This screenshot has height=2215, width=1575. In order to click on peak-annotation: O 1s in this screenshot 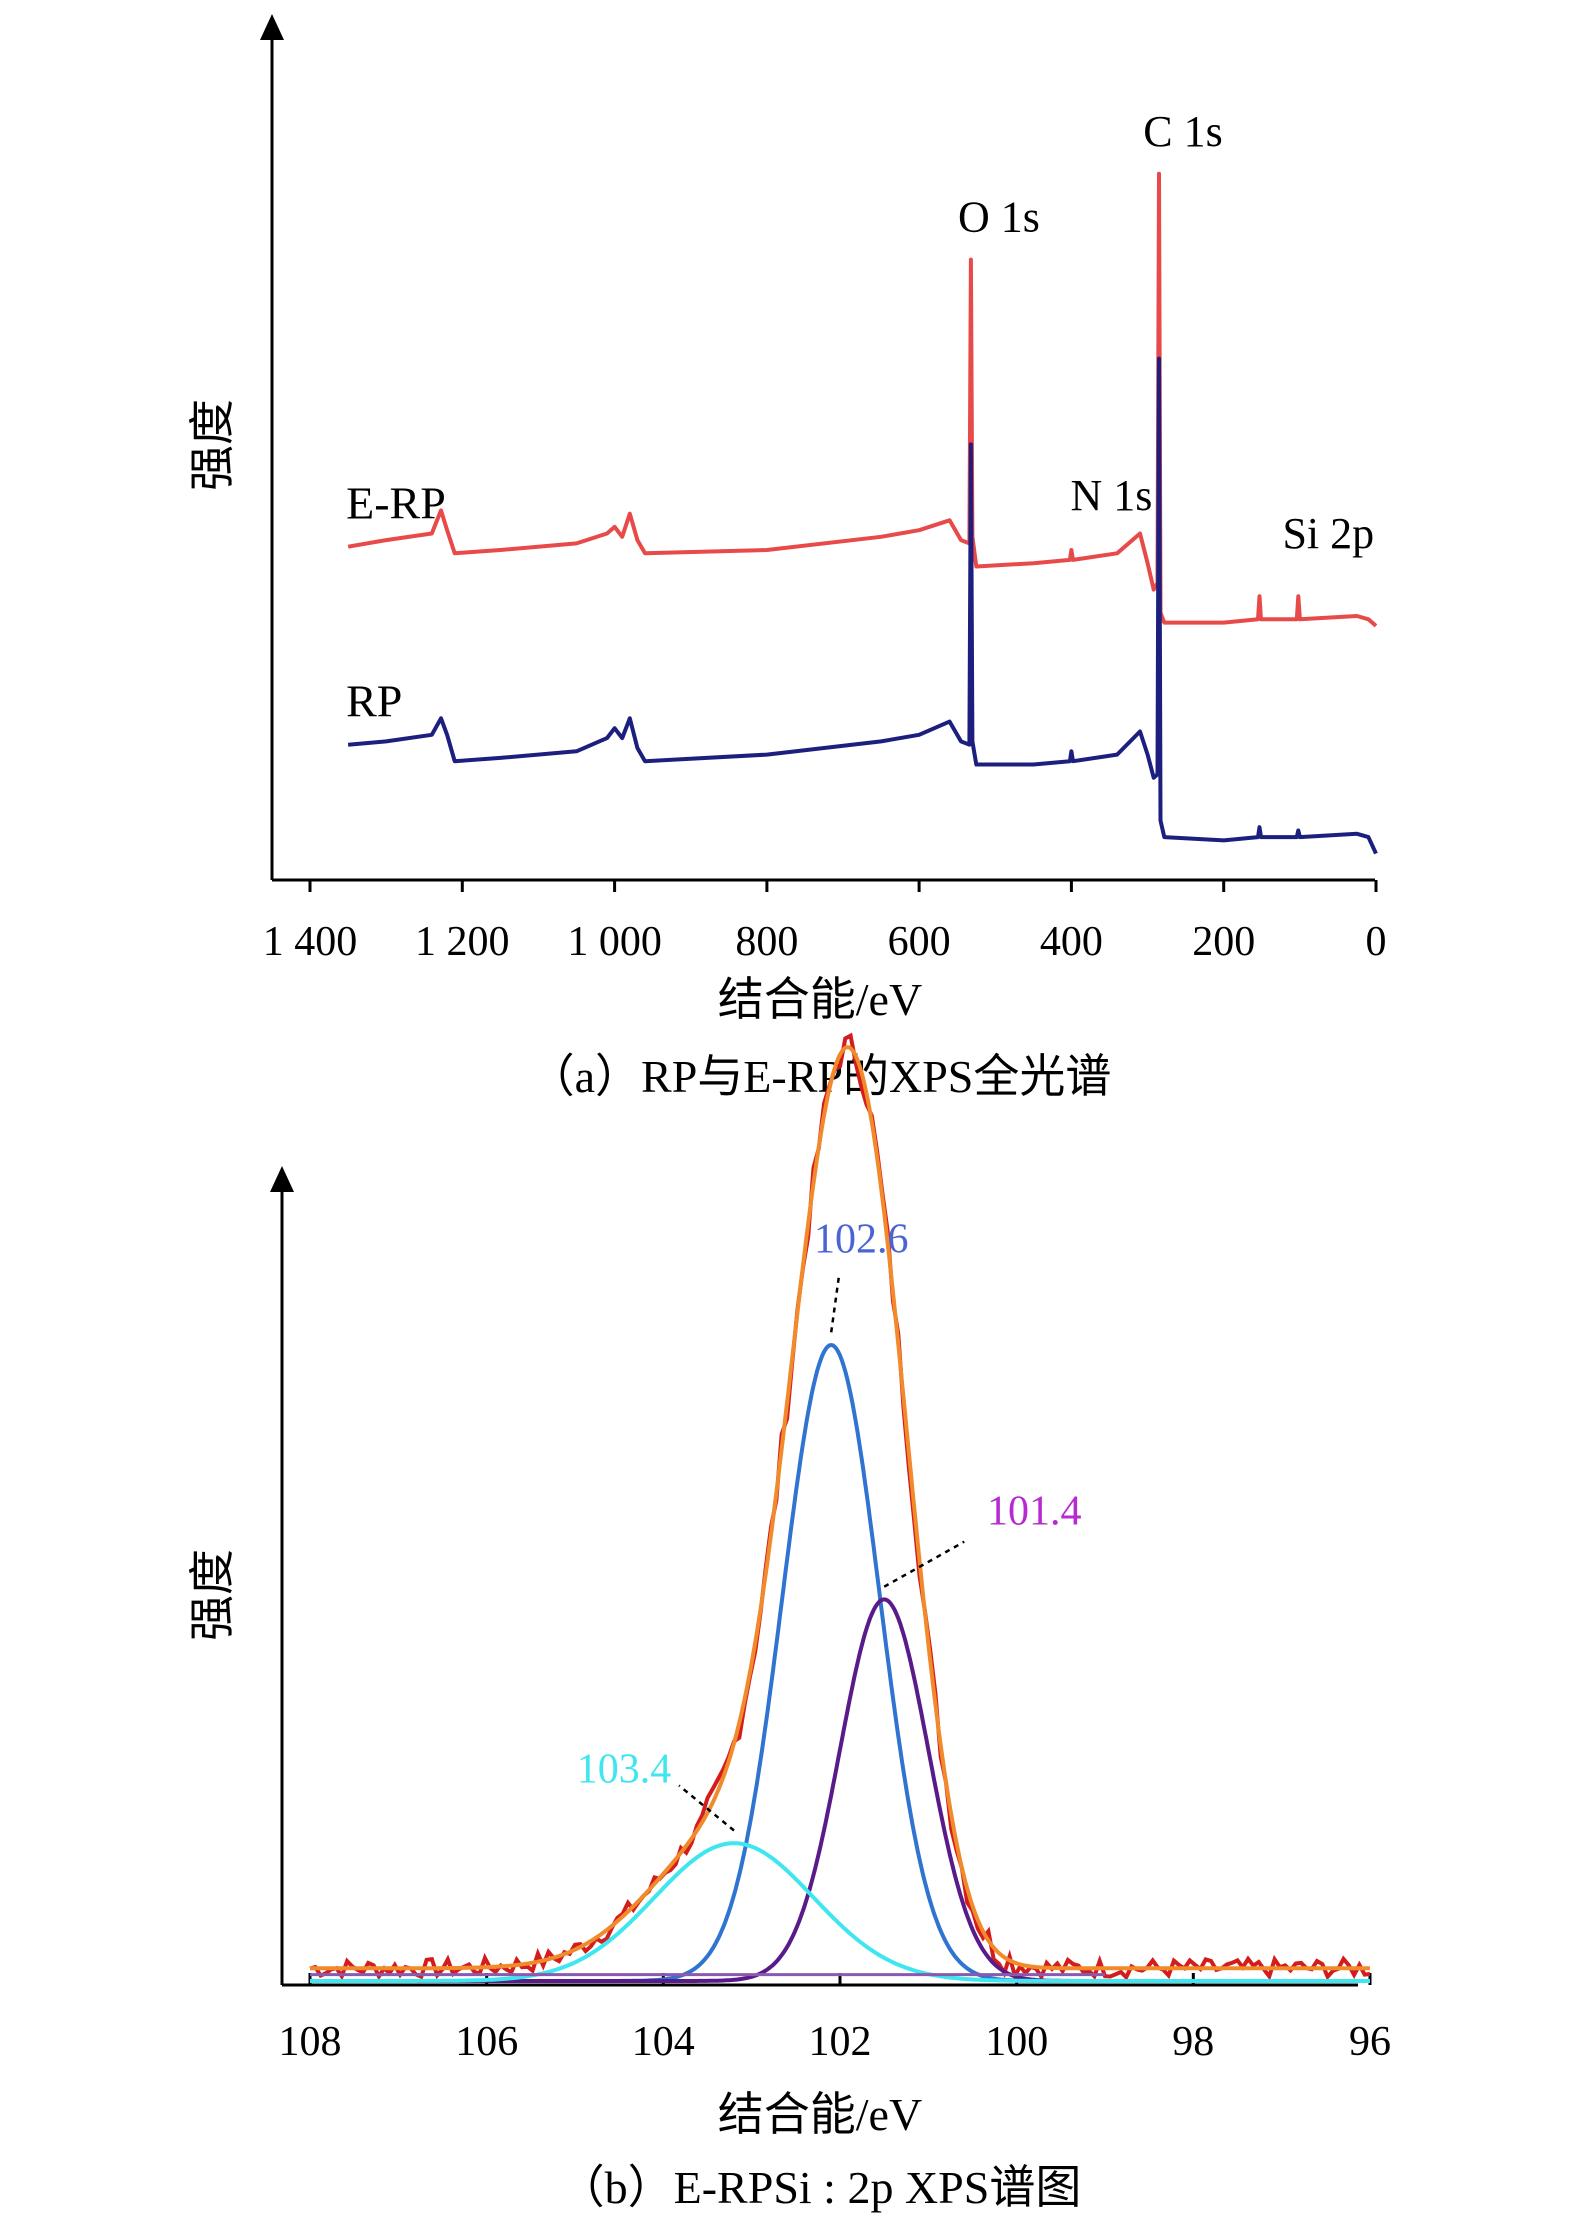, I will do `click(999, 217)`.